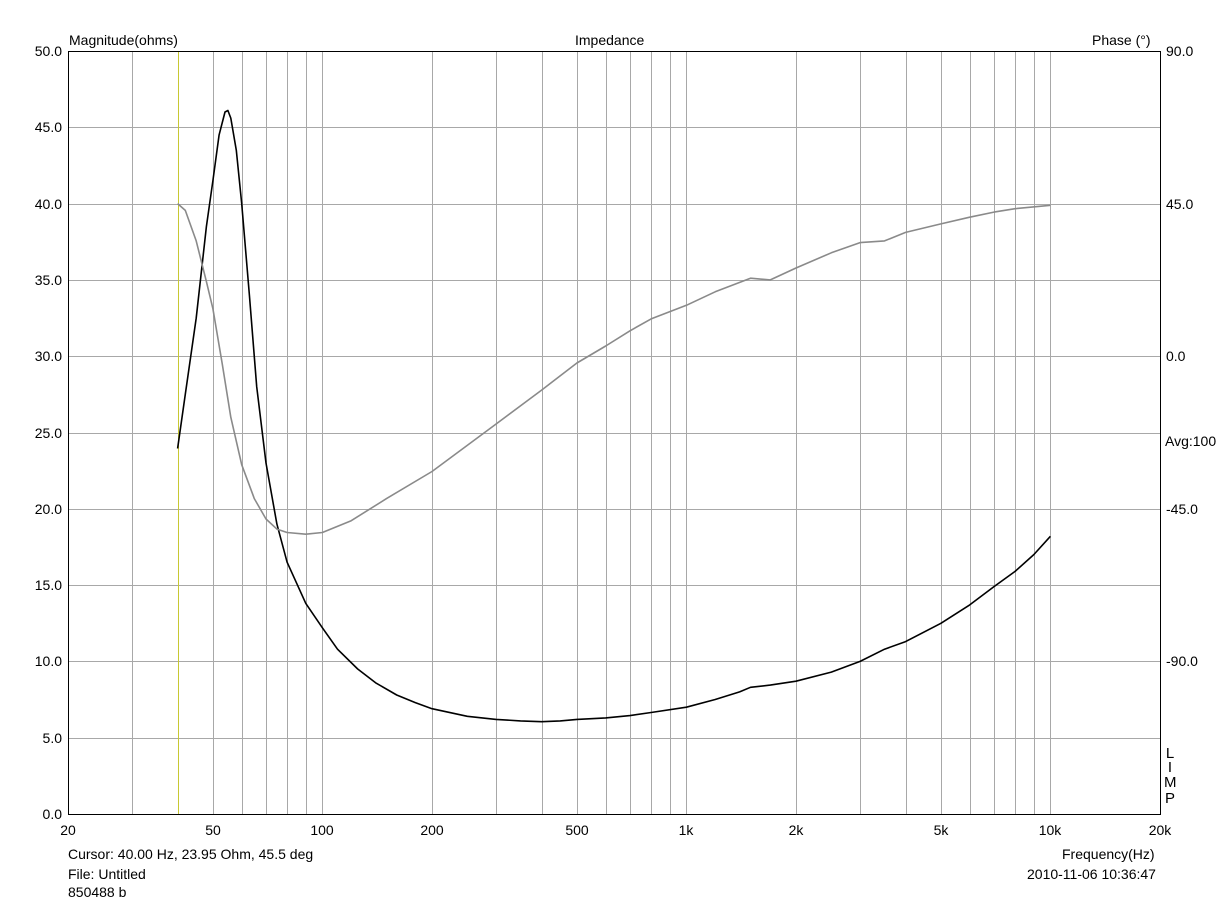 Image resolution: width=1228 pixels, height=903 pixels. Describe the element at coordinates (1180, 51) in the screenshot. I see `y-right-tick-label: 90.0` at that location.